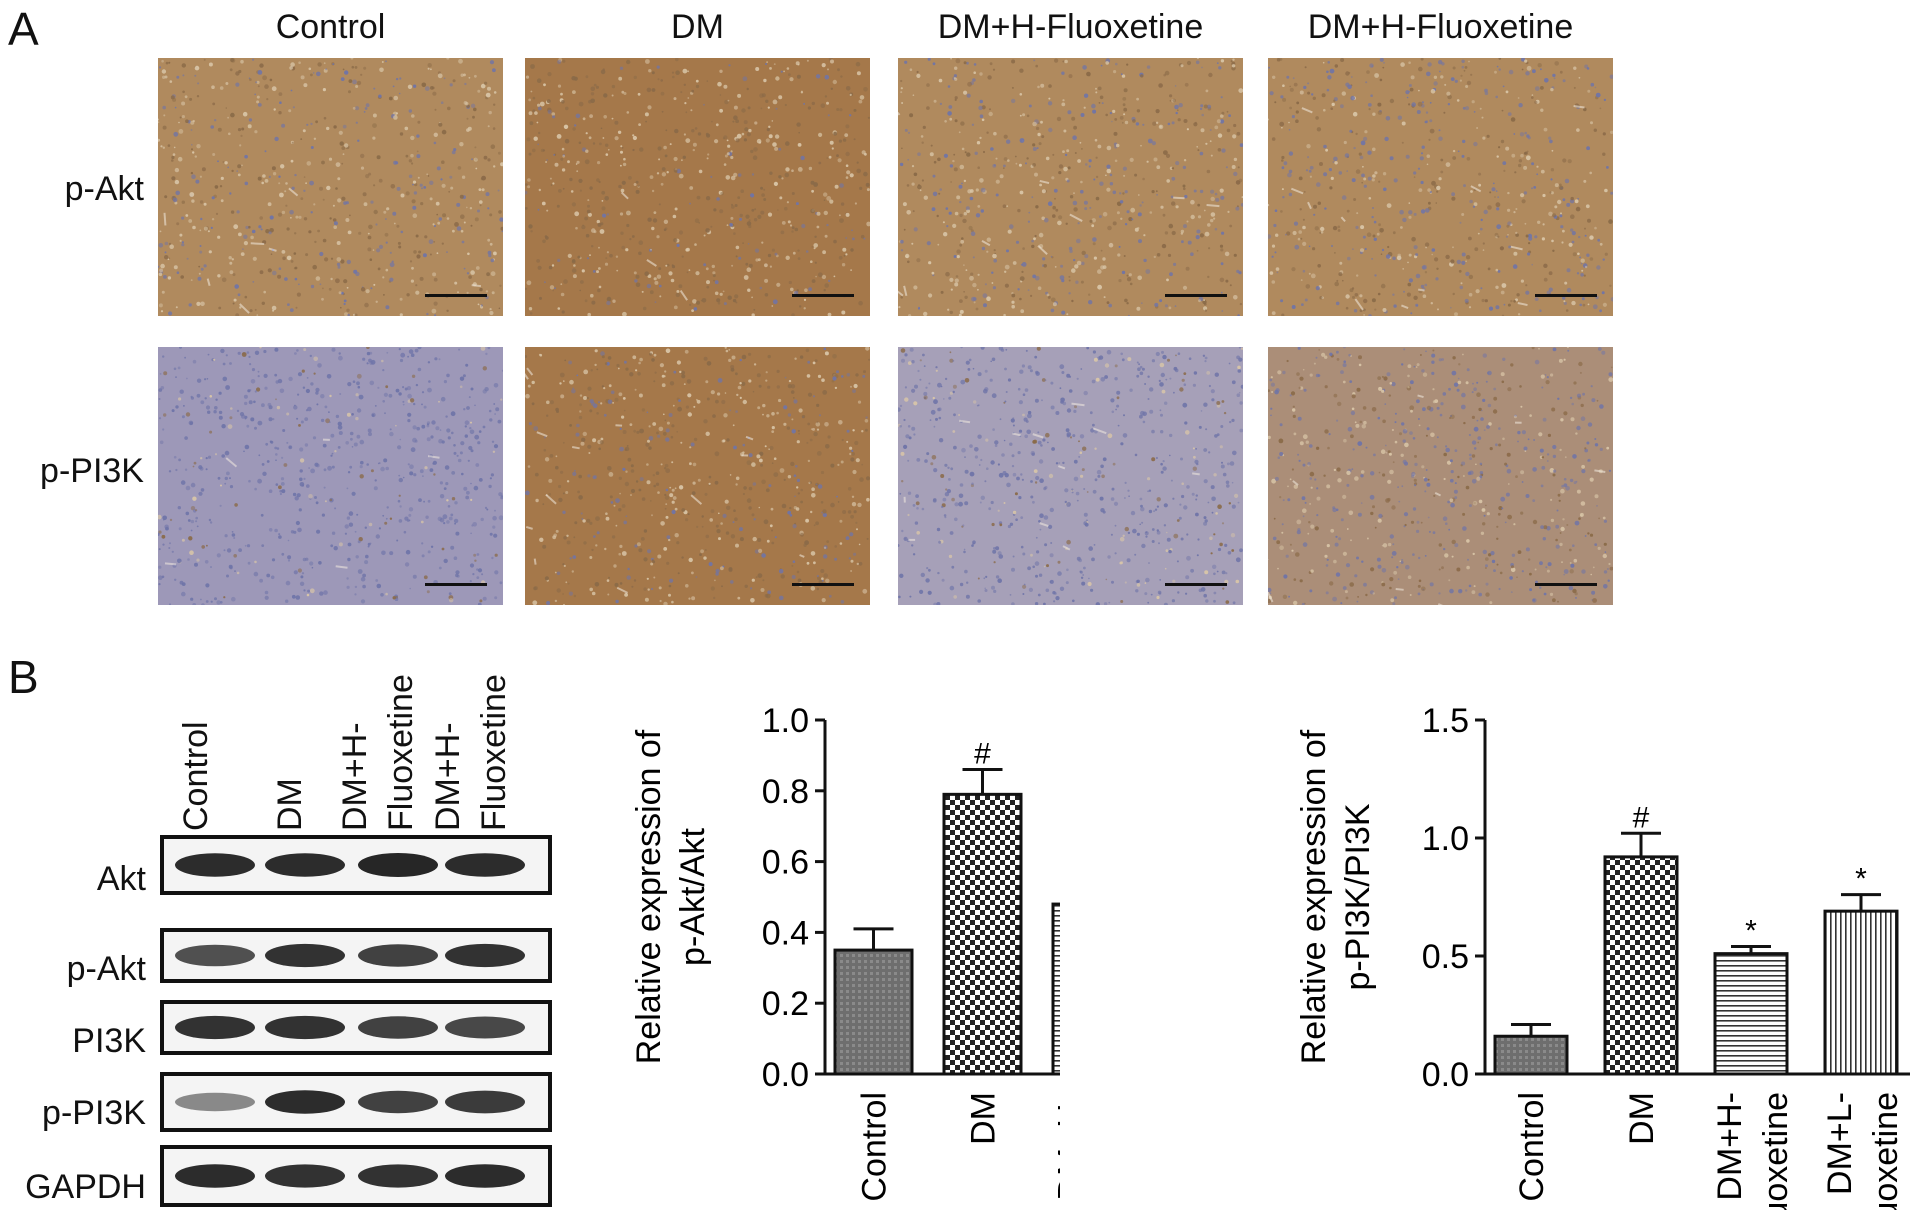 This screenshot has width=1913, height=1214. I want to click on column-label-control: Control, so click(330, 27).